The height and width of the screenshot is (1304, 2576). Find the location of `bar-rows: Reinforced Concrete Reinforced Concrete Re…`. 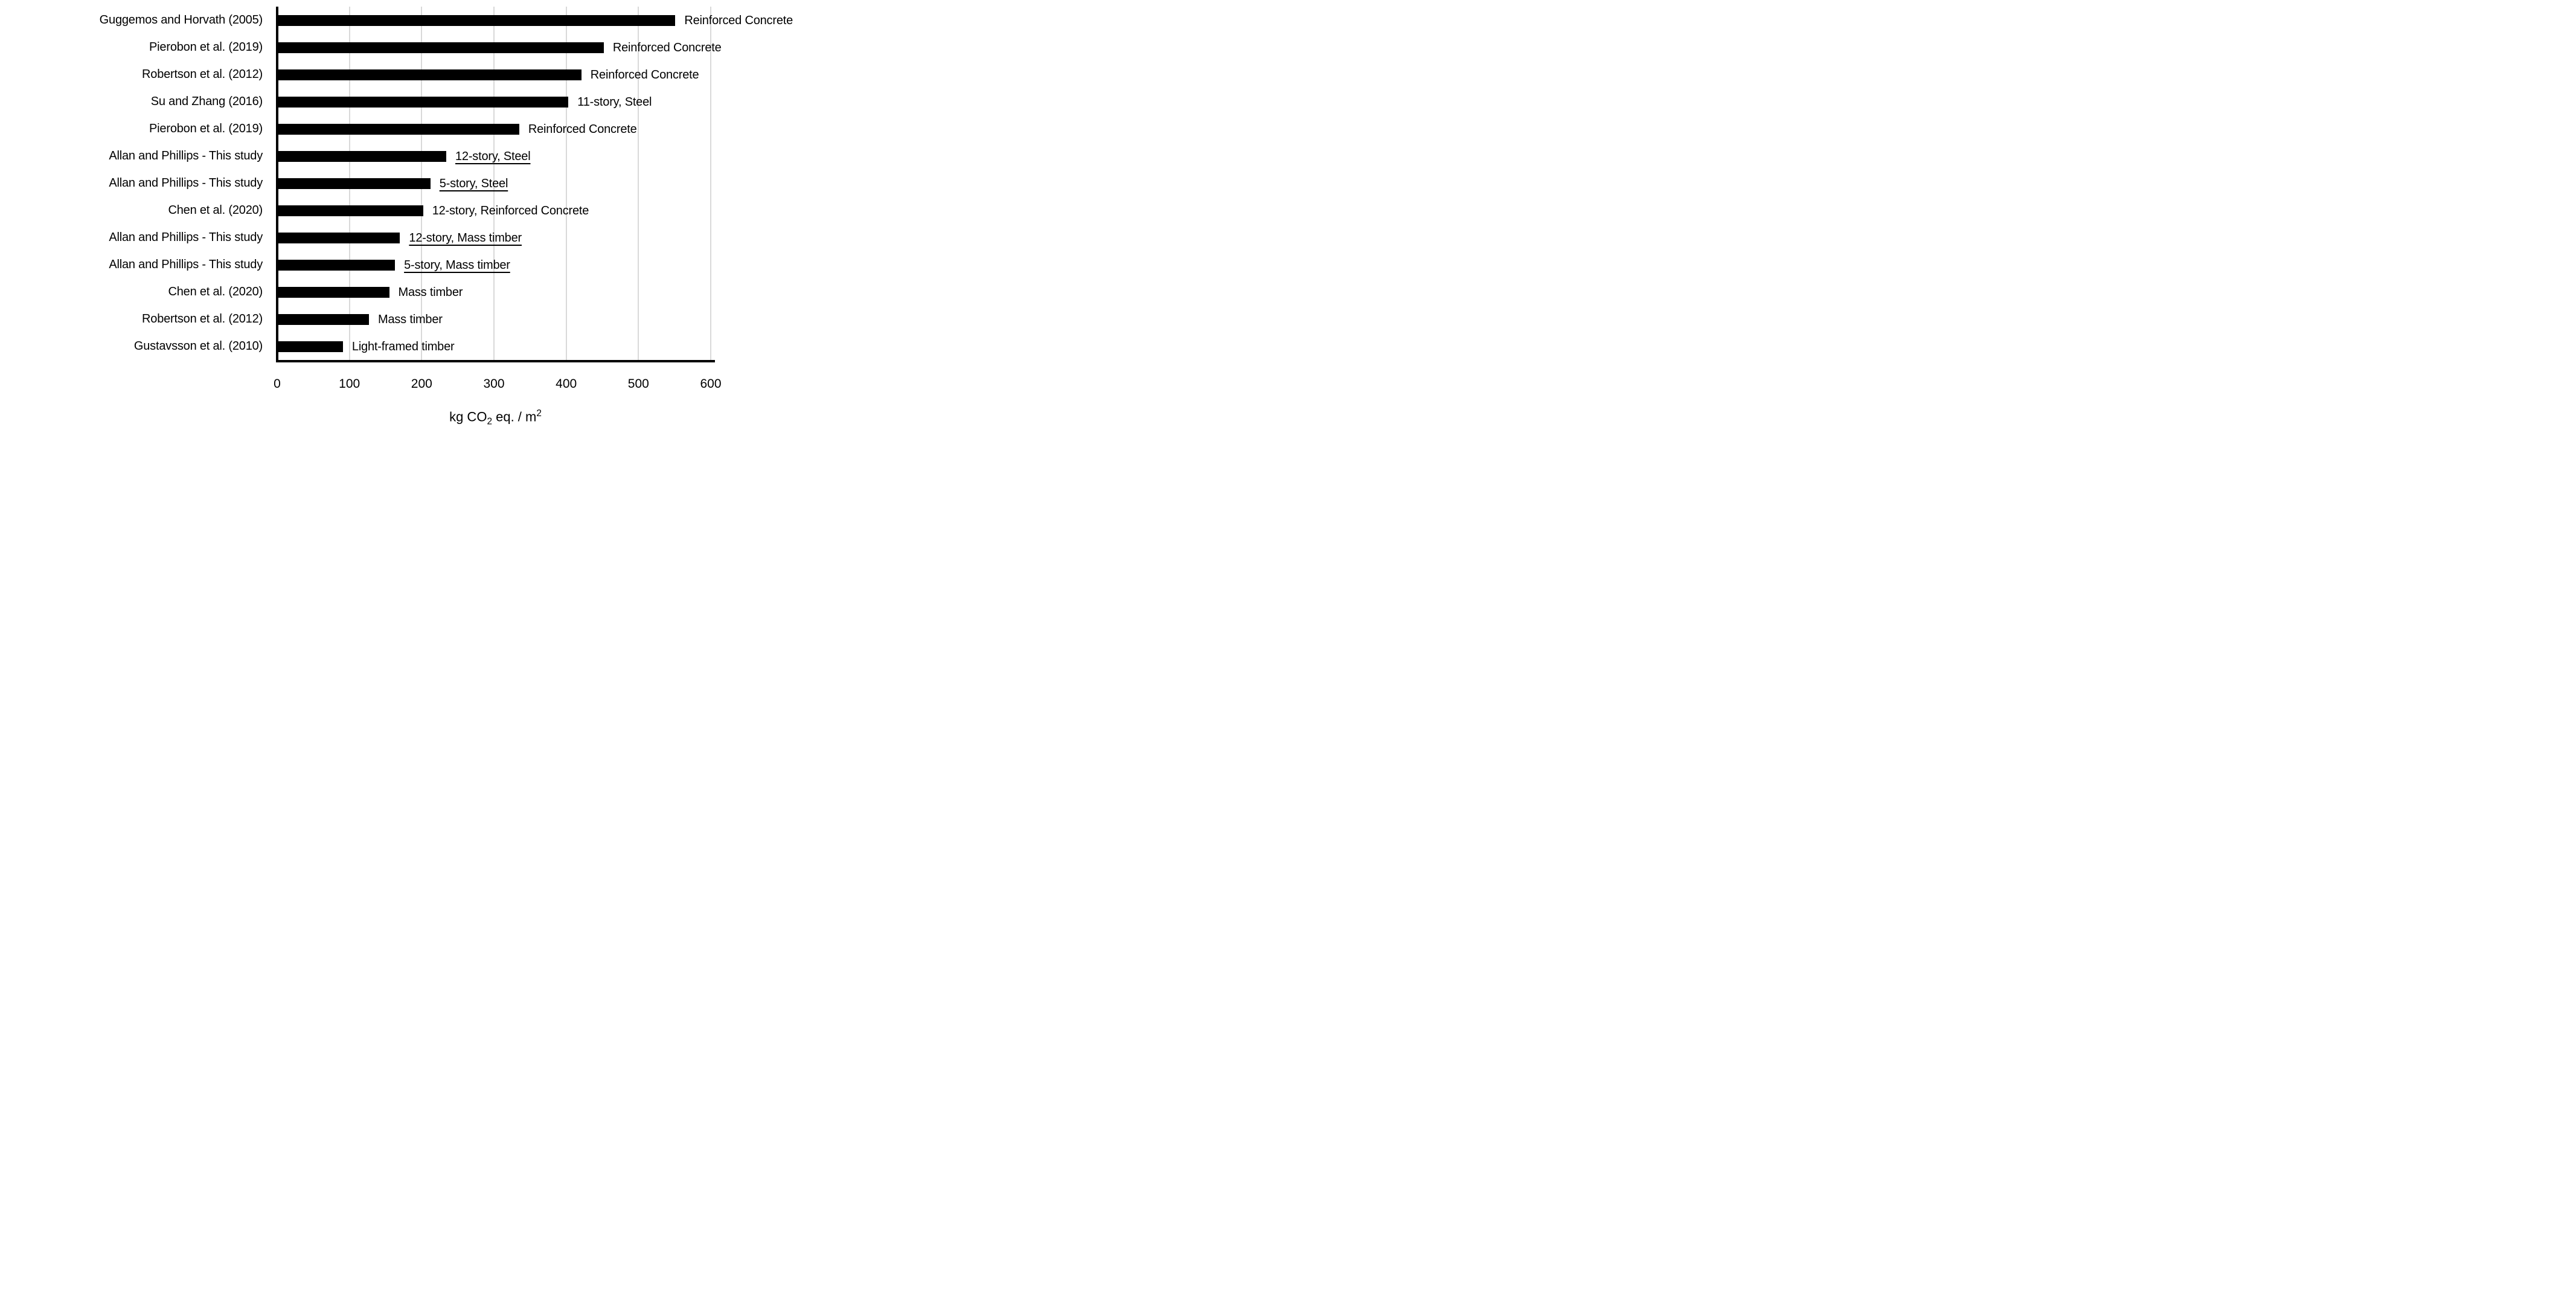

bar-rows: Reinforced Concrete Reinforced Concrete Re… is located at coordinates (535, 183).